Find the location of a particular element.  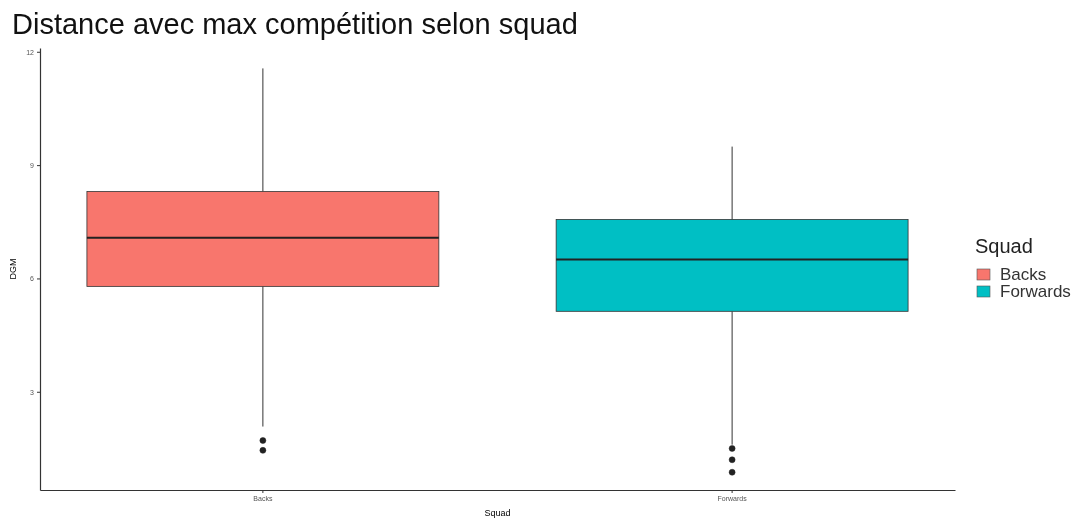

chart-title: Distance avec max compétition selon squad is located at coordinates (295, 24).